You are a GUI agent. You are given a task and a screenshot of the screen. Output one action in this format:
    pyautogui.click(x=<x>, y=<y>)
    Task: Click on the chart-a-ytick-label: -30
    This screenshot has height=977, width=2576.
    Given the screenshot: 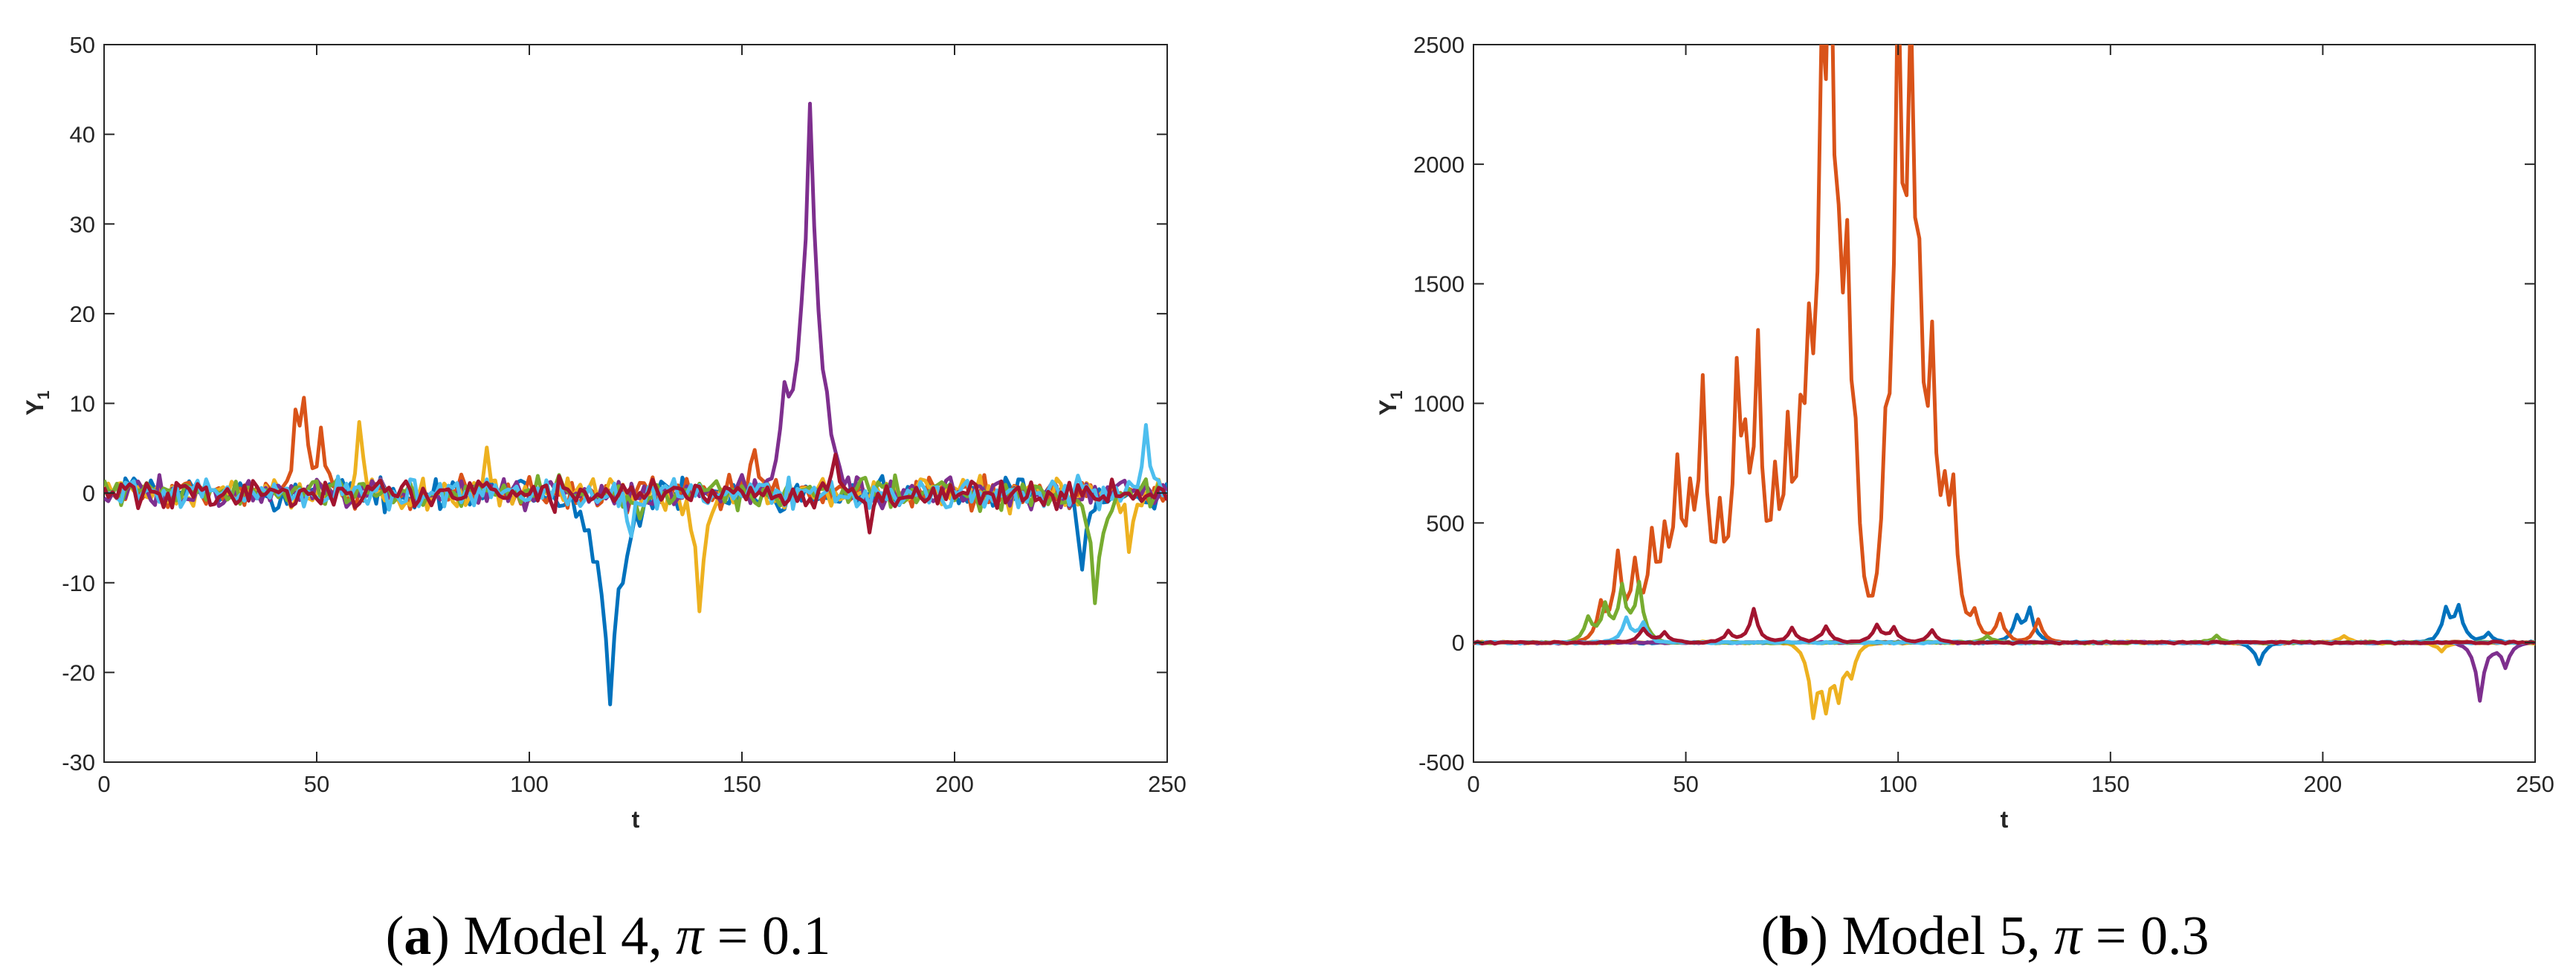 What is the action you would take?
    pyautogui.click(x=78, y=762)
    